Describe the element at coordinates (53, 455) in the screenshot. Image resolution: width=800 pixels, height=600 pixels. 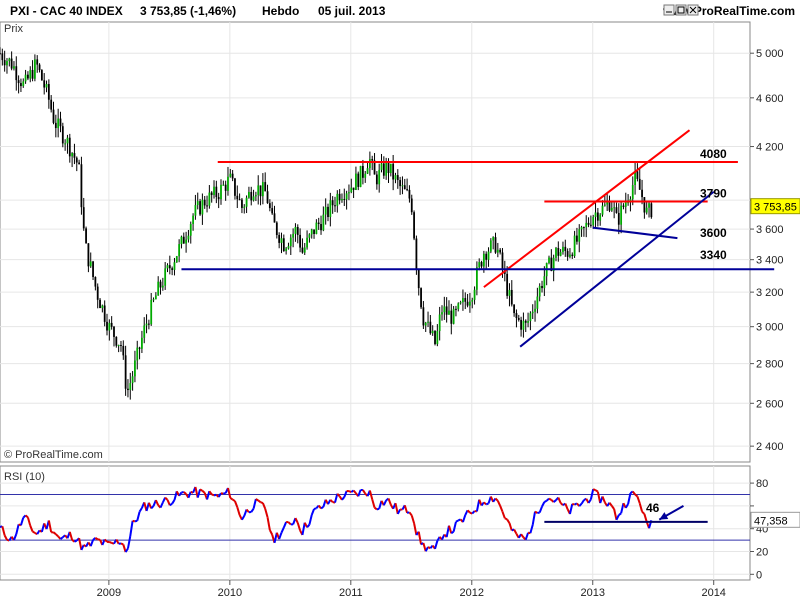
I see `watermark: © ProRealTime.com` at that location.